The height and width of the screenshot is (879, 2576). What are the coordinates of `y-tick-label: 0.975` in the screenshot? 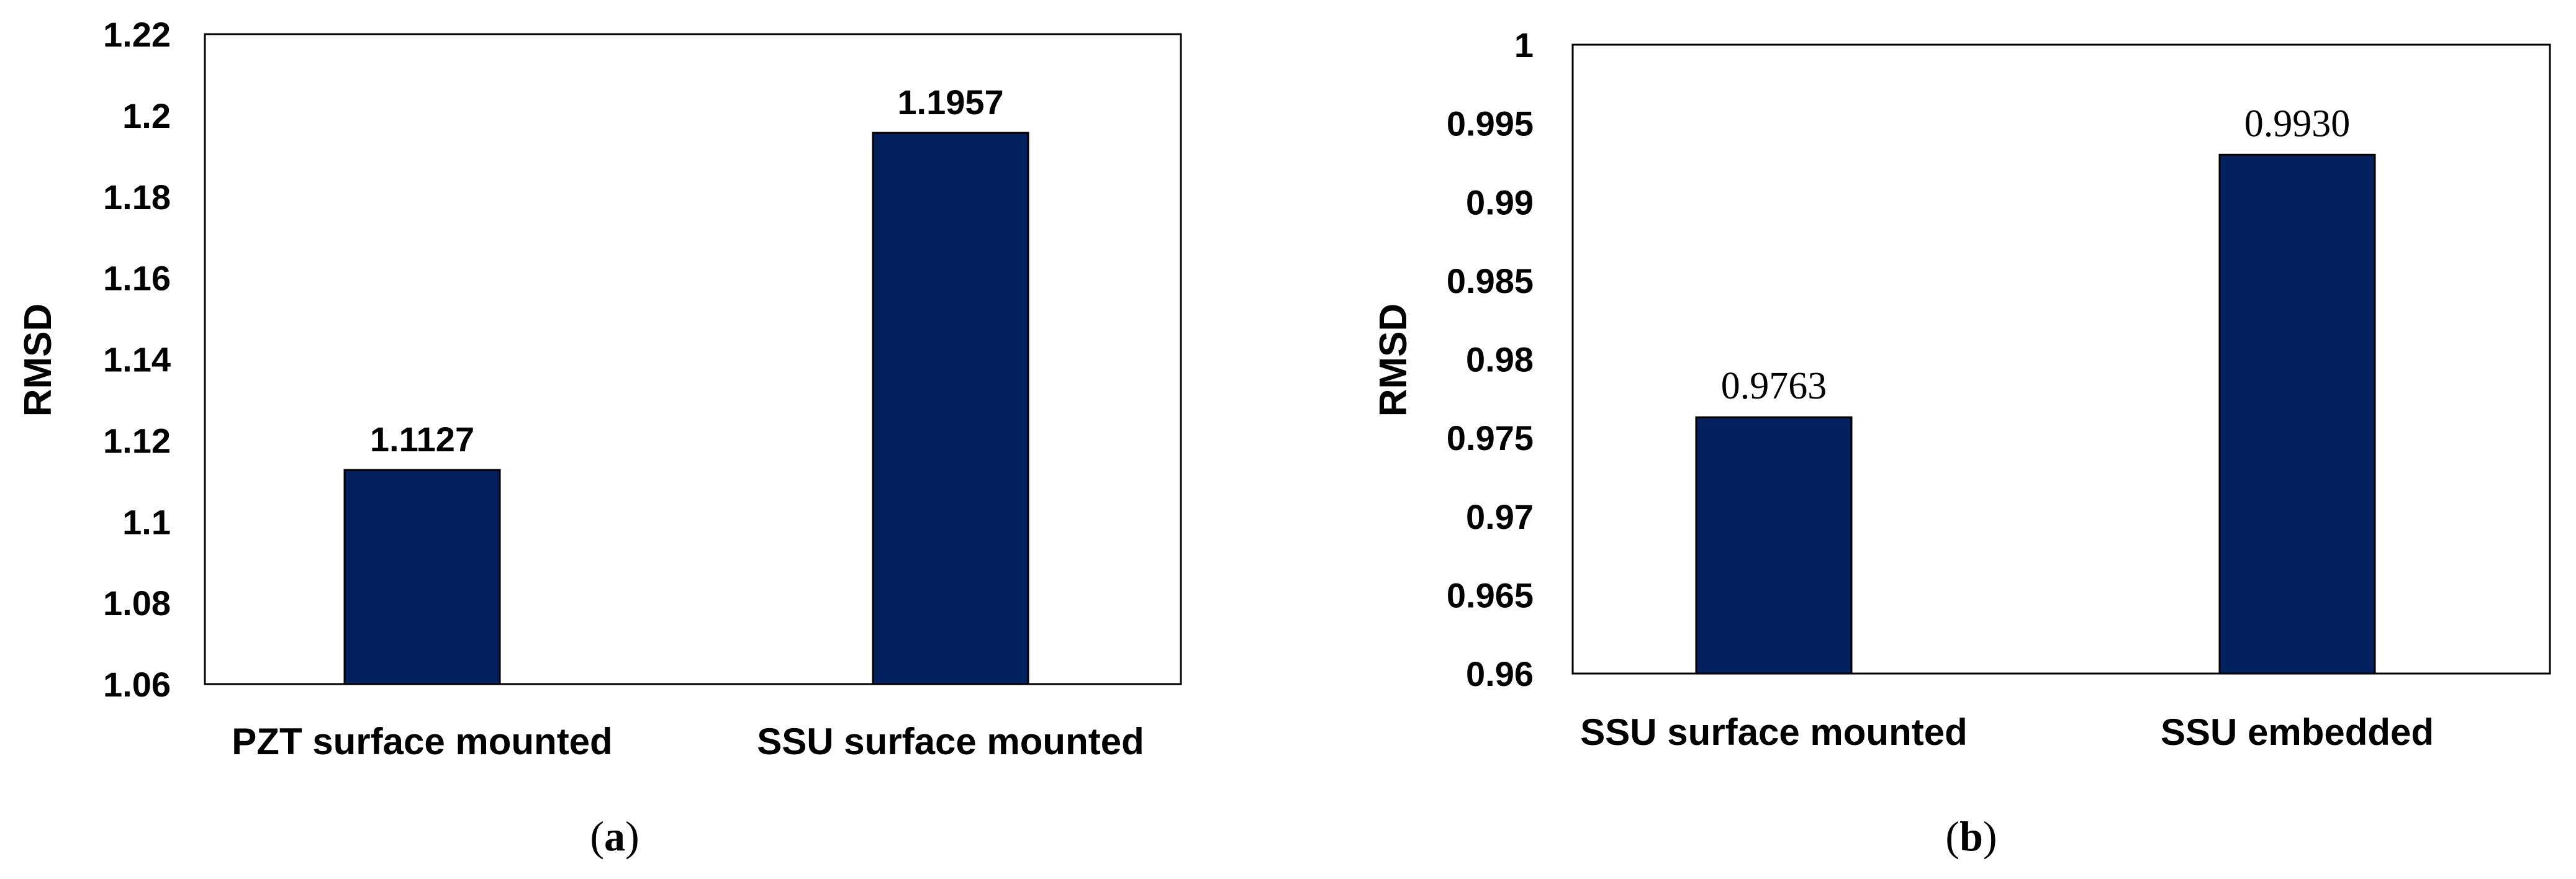 It's located at (1490, 438).